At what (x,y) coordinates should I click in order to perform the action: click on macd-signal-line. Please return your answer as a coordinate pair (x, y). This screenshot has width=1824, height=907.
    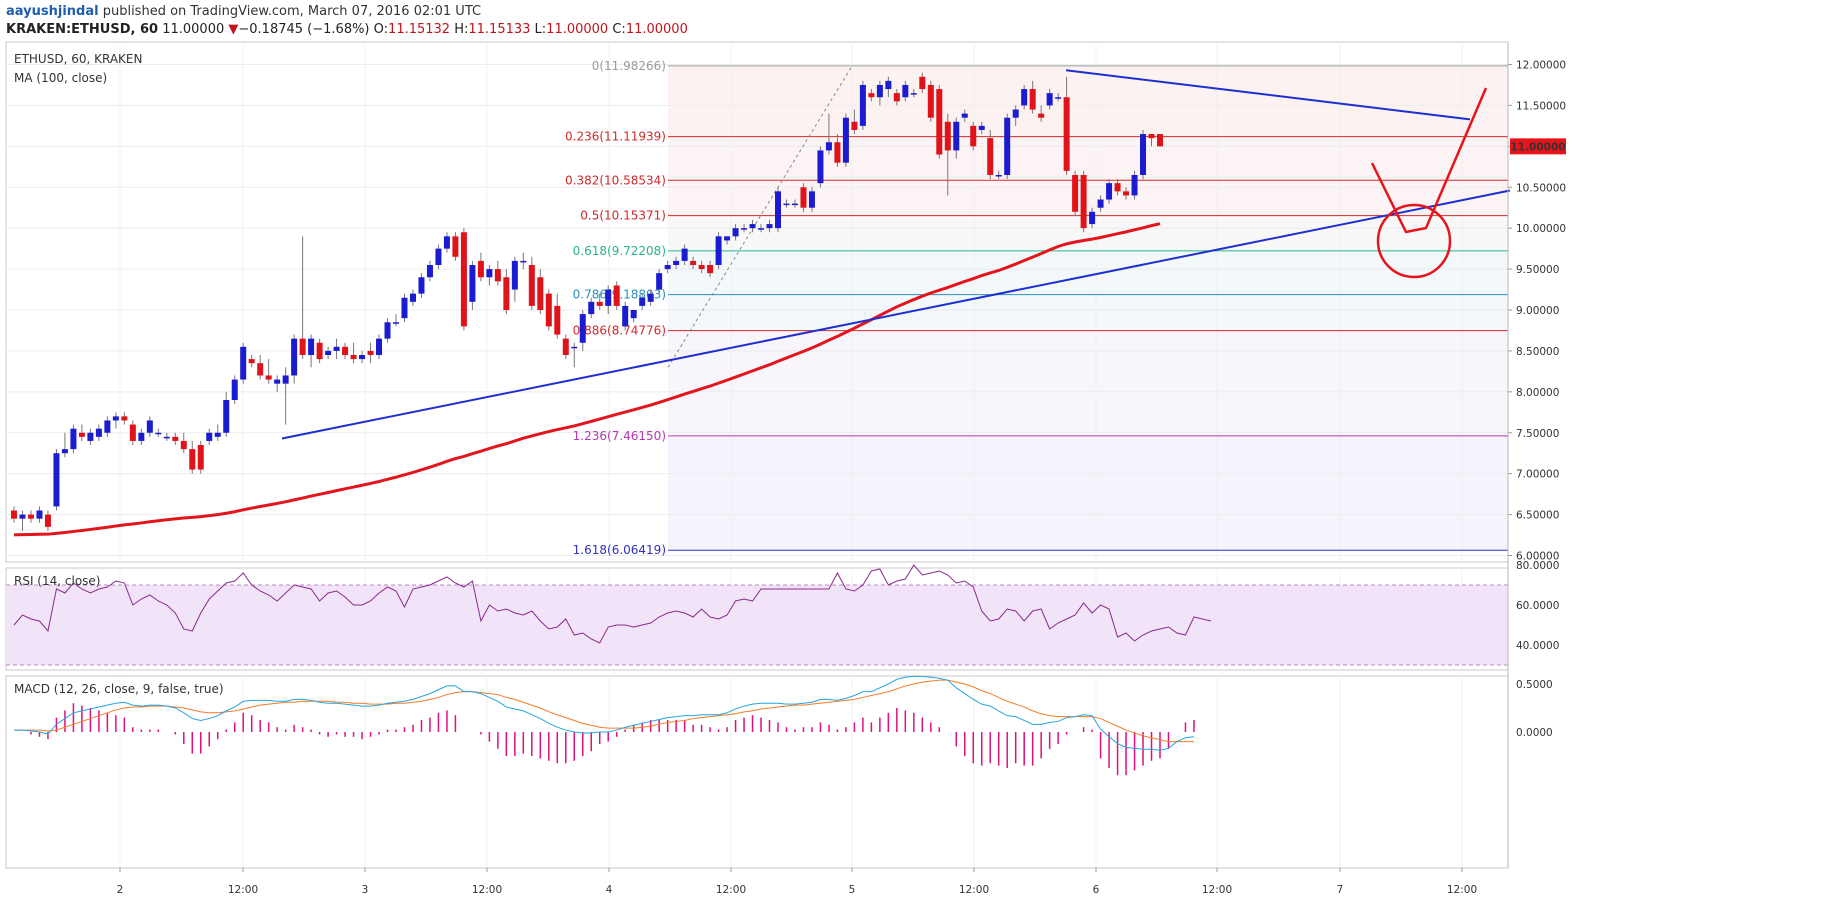
    Looking at the image, I should click on (604, 711).